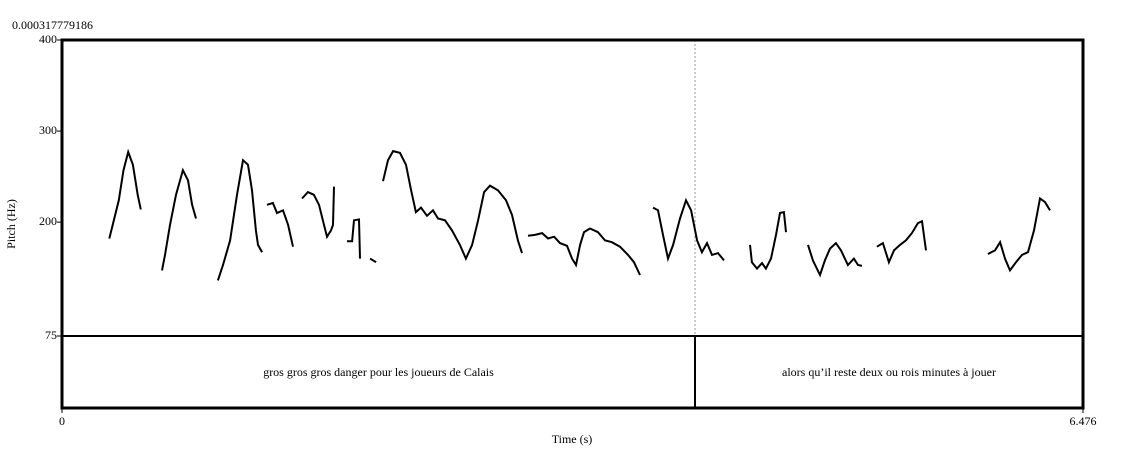 The width and height of the screenshot is (1127, 451). What do you see at coordinates (48, 221) in the screenshot?
I see `y-tick-label: 200` at bounding box center [48, 221].